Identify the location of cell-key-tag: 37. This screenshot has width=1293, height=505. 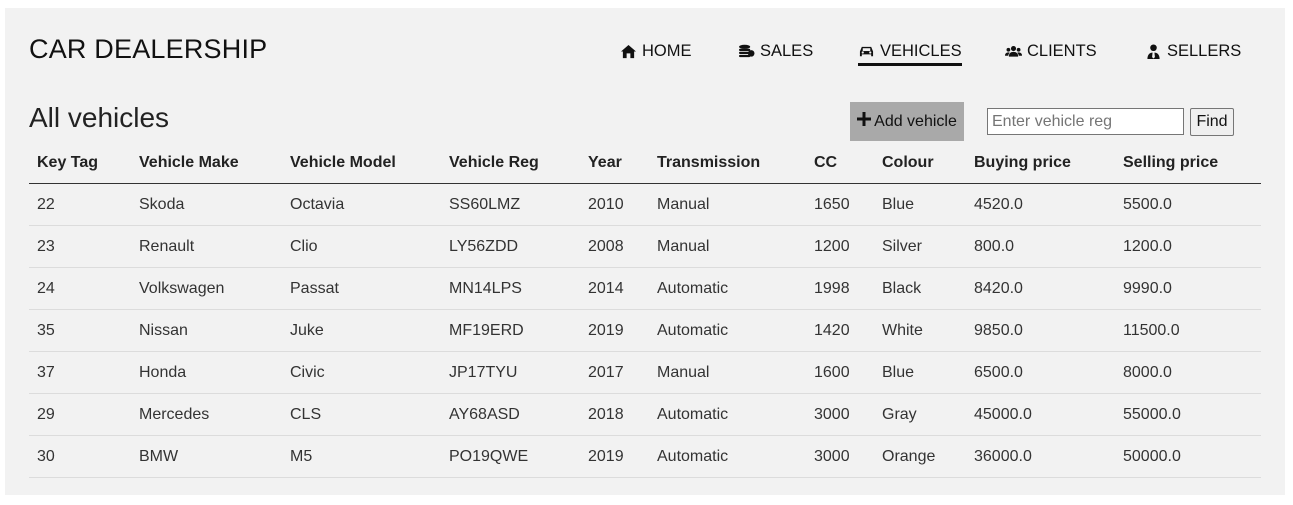
(80, 372).